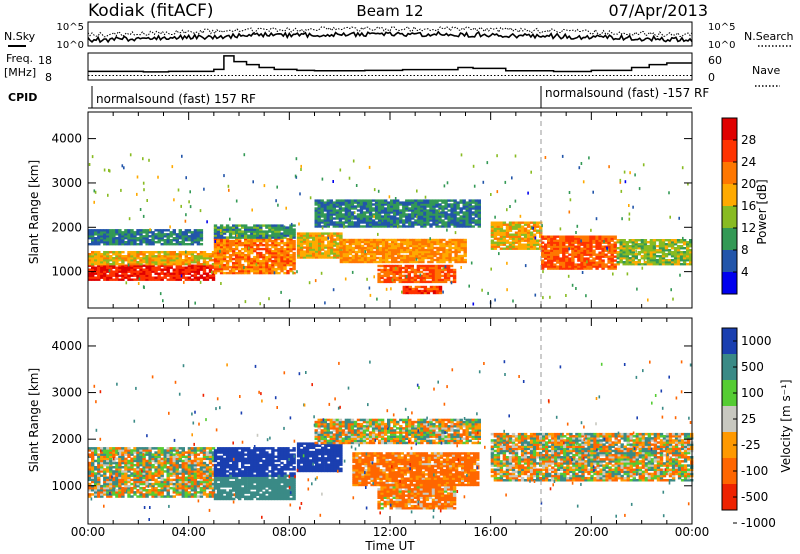 The image size is (800, 554). I want to click on cpid-segment-1: normalsound (fast) 157 RF, so click(176, 99).